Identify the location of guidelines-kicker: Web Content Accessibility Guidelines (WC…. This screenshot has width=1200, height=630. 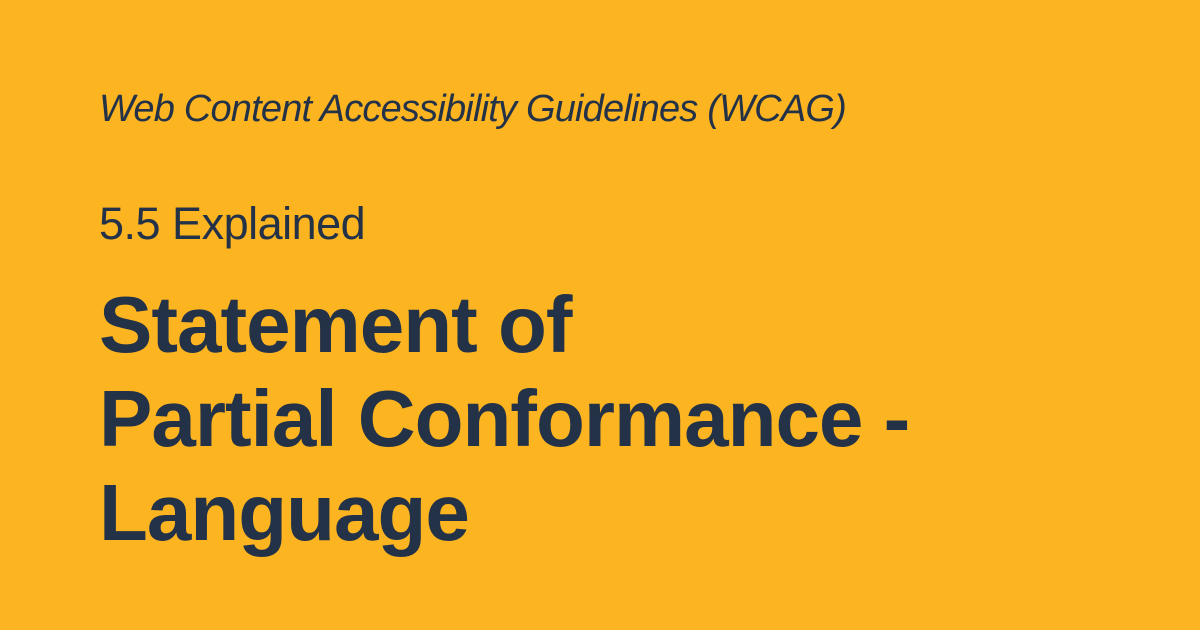
(473, 109).